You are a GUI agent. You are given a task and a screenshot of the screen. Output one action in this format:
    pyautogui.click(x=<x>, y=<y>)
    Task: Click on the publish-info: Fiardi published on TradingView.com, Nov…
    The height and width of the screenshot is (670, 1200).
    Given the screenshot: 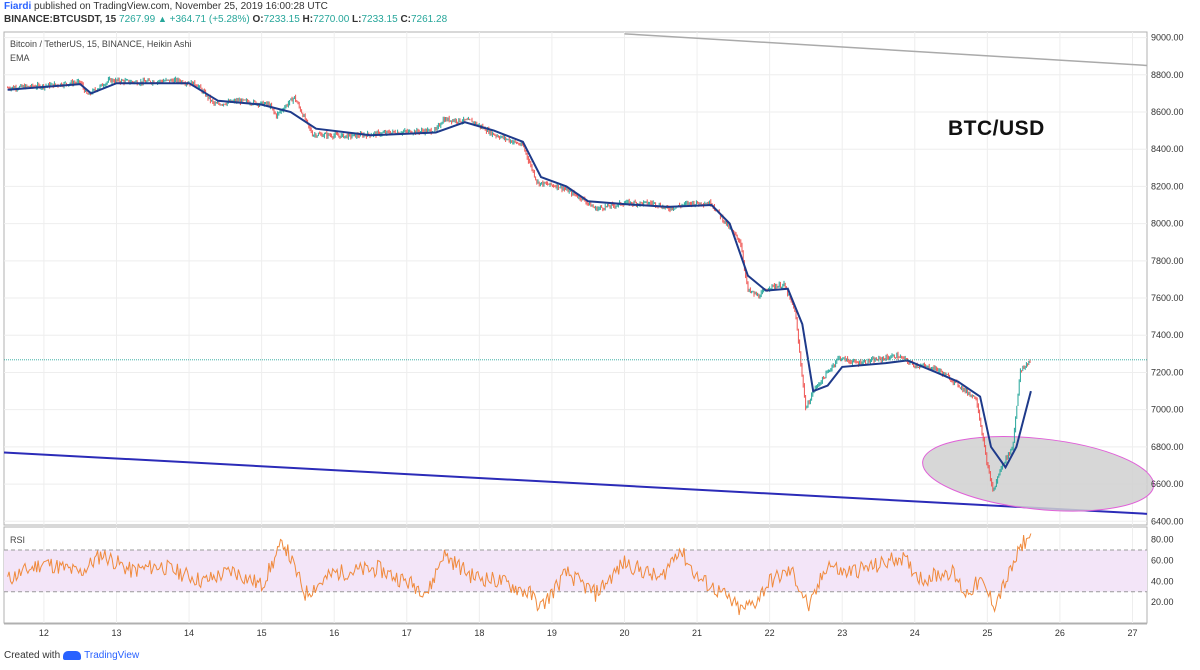 What is the action you would take?
    pyautogui.click(x=166, y=7)
    